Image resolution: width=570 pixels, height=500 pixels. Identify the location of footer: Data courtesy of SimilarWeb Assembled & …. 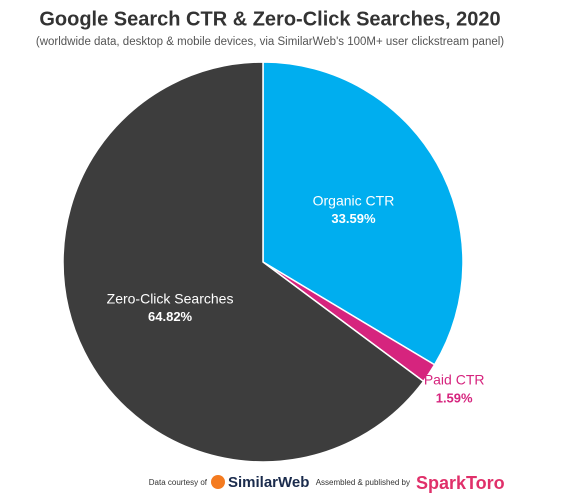
(327, 483).